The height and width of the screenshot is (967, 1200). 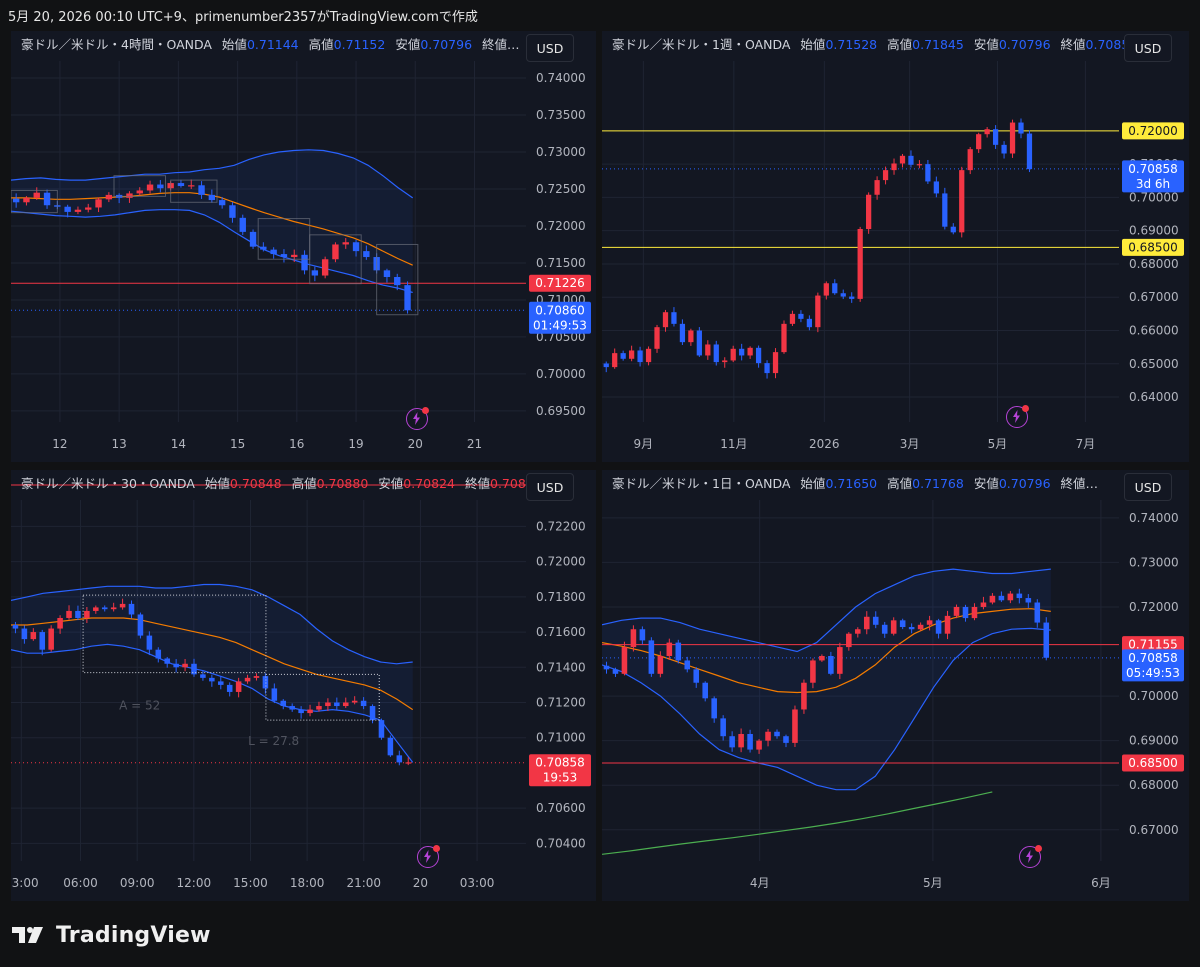 I want to click on legend-close-label: 終値, so click(x=1073, y=44).